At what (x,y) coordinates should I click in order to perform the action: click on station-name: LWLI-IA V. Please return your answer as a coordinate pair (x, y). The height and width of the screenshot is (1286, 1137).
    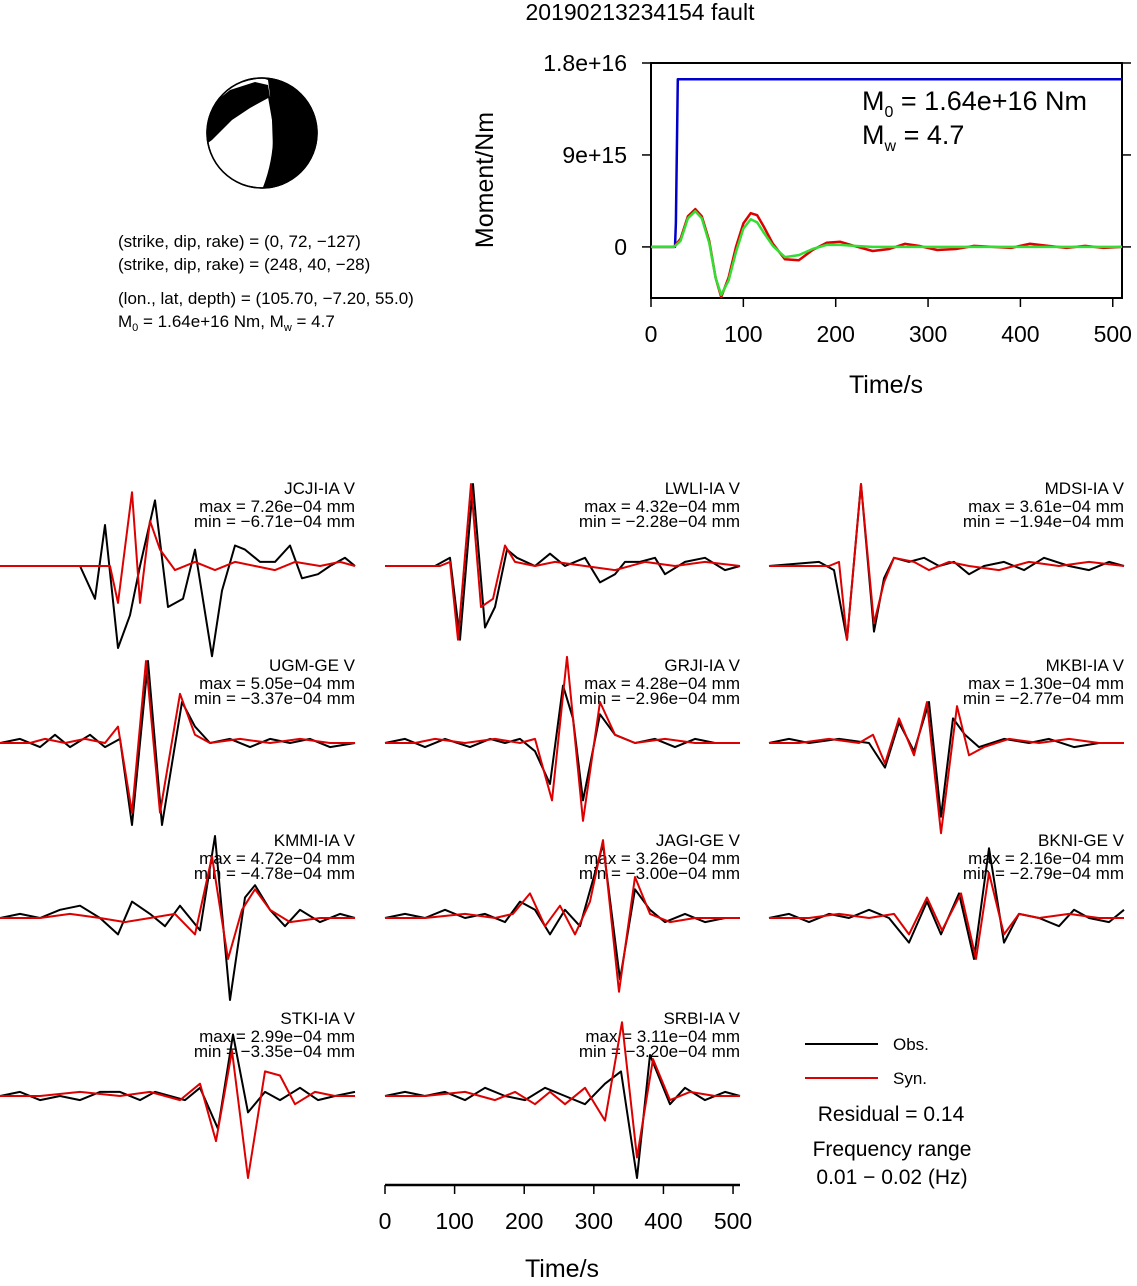
    Looking at the image, I should click on (703, 488).